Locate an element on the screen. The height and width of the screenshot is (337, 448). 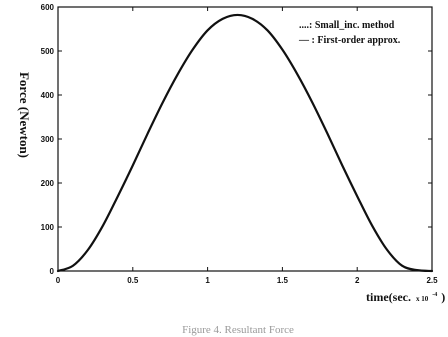
legend-entry-first-order-approx: — : First-order approx. is located at coordinates (349, 40).